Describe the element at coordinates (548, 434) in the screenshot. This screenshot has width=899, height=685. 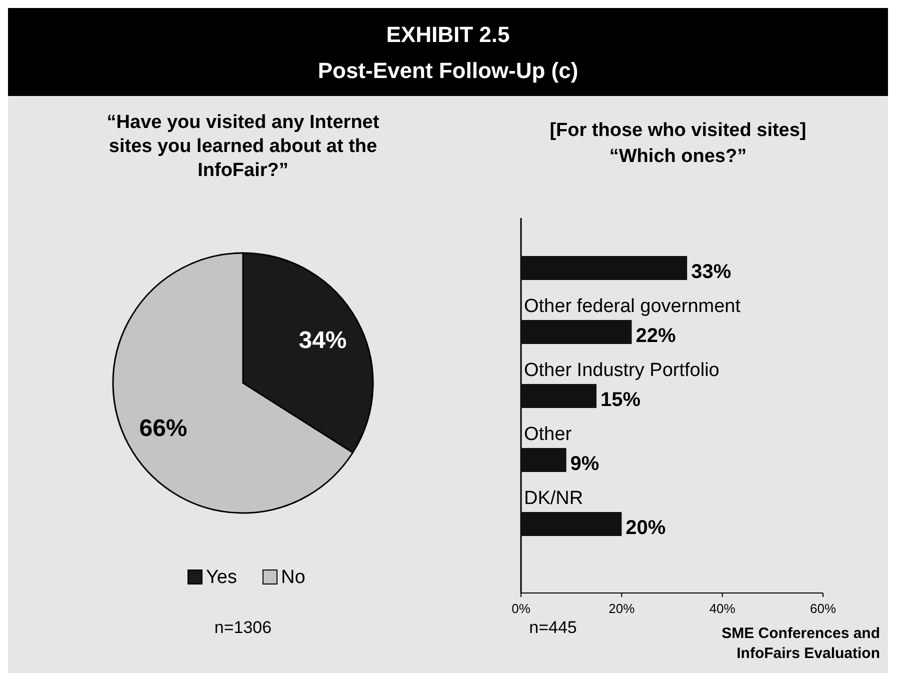
I see `y-tick-label: Other` at that location.